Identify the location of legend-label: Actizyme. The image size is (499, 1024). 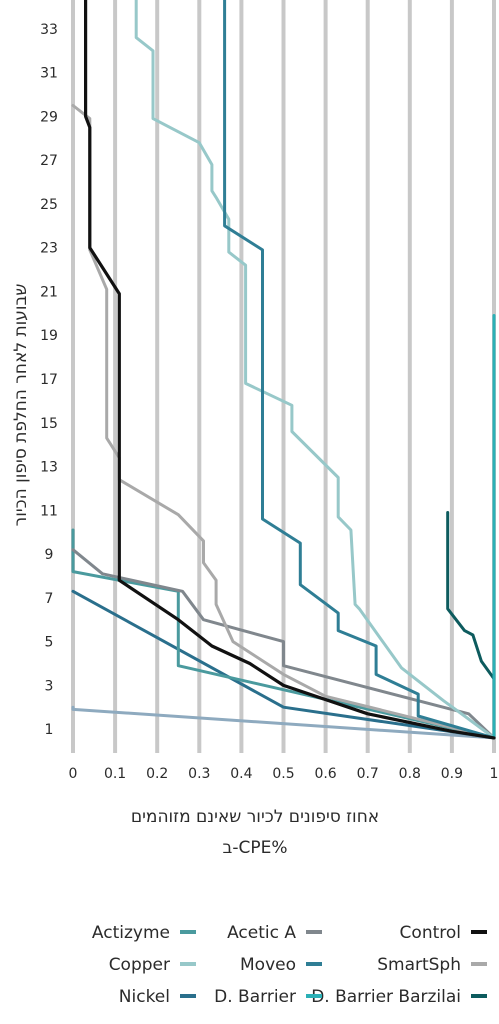
(131, 933).